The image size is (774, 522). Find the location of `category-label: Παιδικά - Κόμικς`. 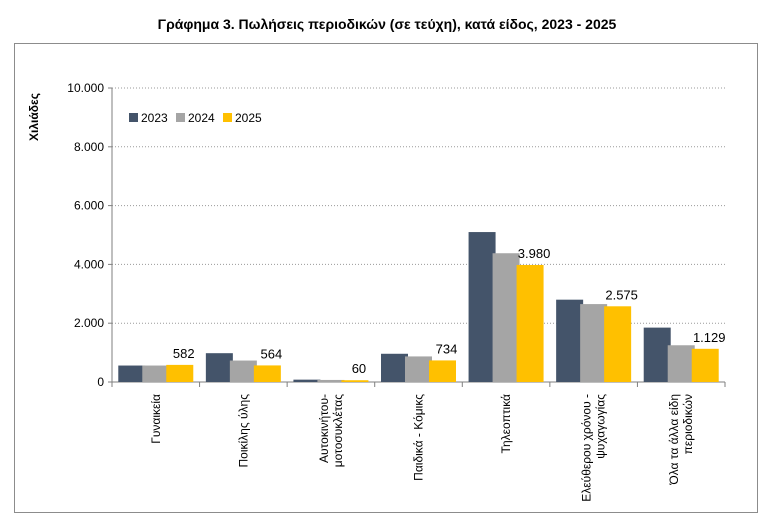

category-label: Παιδικά - Κόμικς is located at coordinates (419, 437).